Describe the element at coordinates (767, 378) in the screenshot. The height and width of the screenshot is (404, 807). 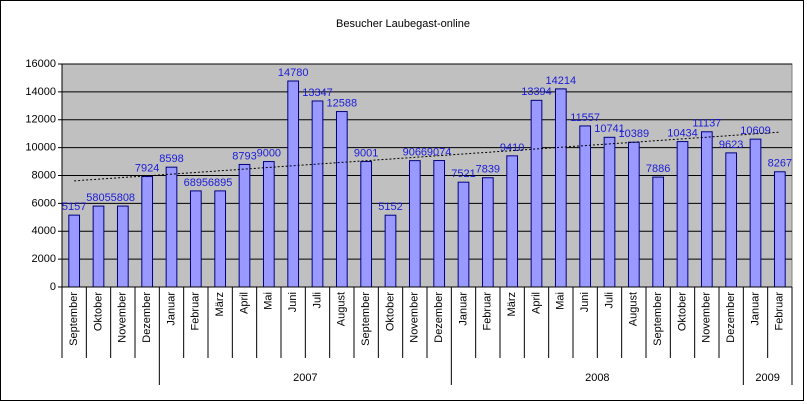
I see `year-label: 2009` at that location.